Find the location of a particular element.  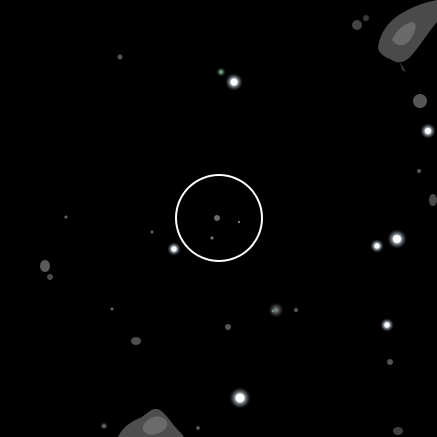

target-marker-circle is located at coordinates (219, 218).